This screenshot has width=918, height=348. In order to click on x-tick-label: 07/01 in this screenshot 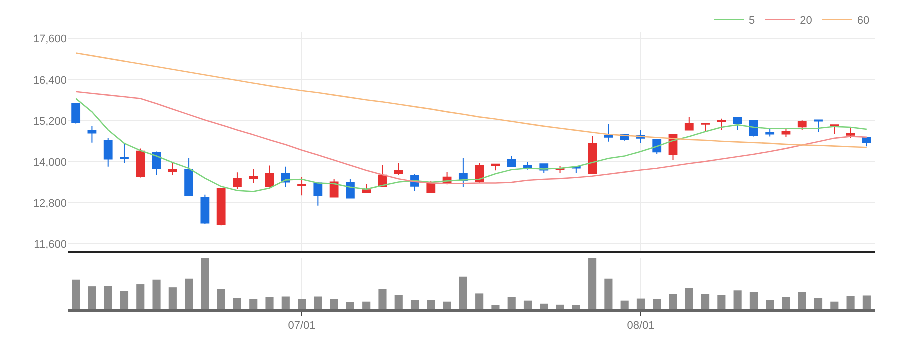, I will do `click(302, 326)`.